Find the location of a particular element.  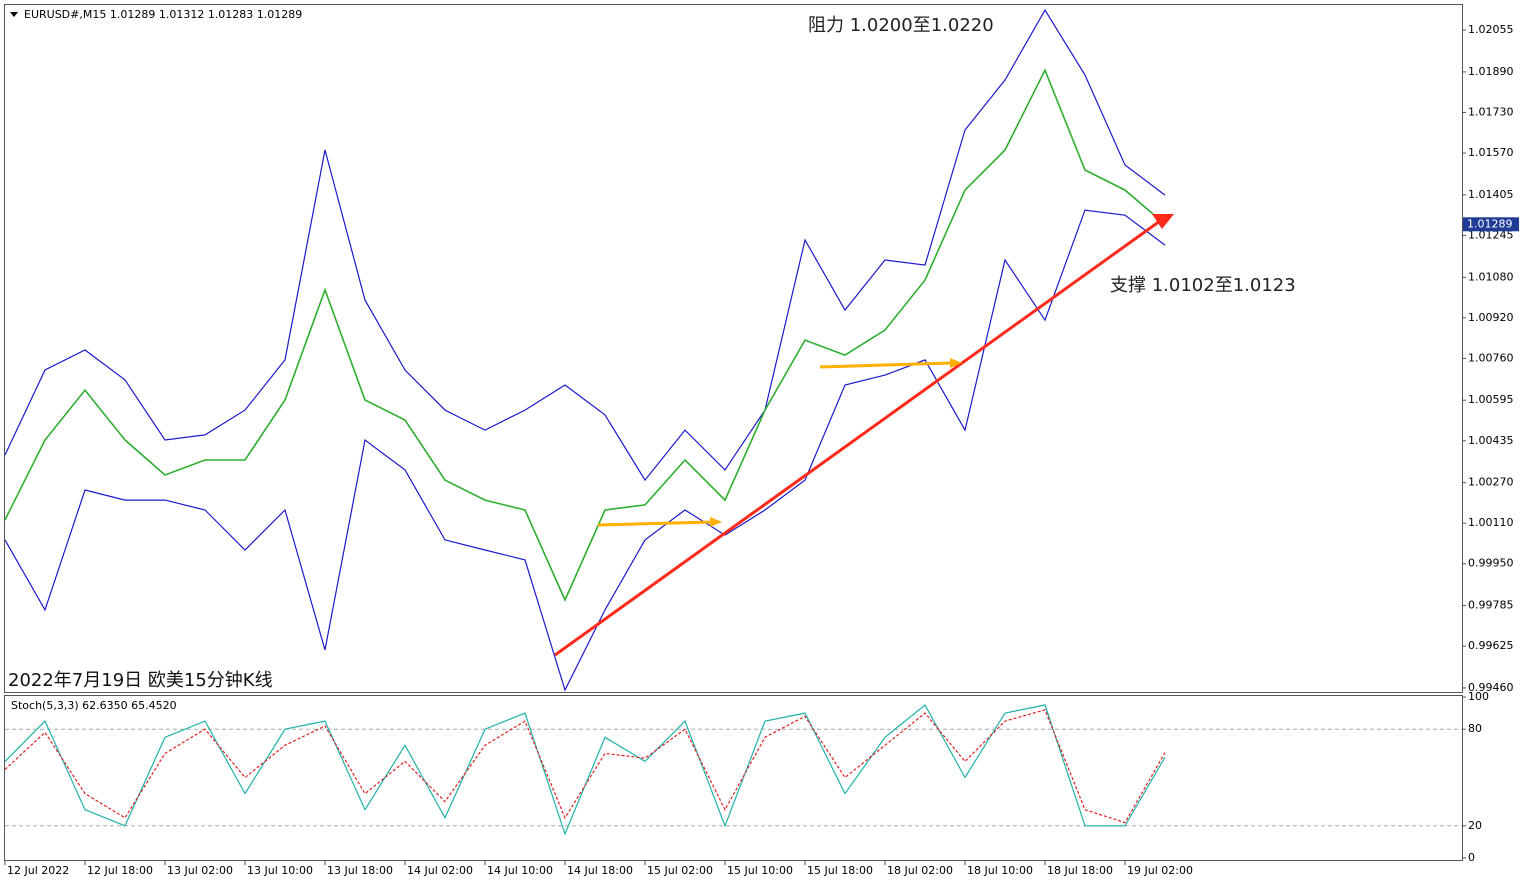

x-tick-label: 19 Jul 02:00 is located at coordinates (1160, 870).